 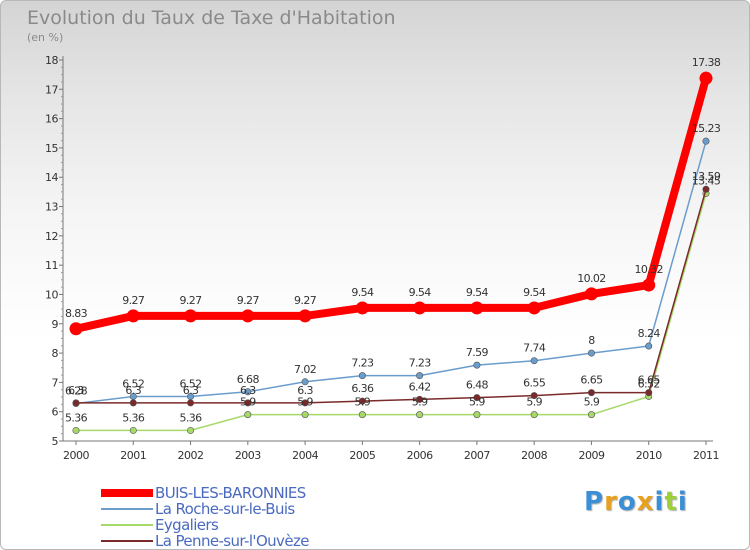 What do you see at coordinates (591, 340) in the screenshot?
I see `data-label: 8` at bounding box center [591, 340].